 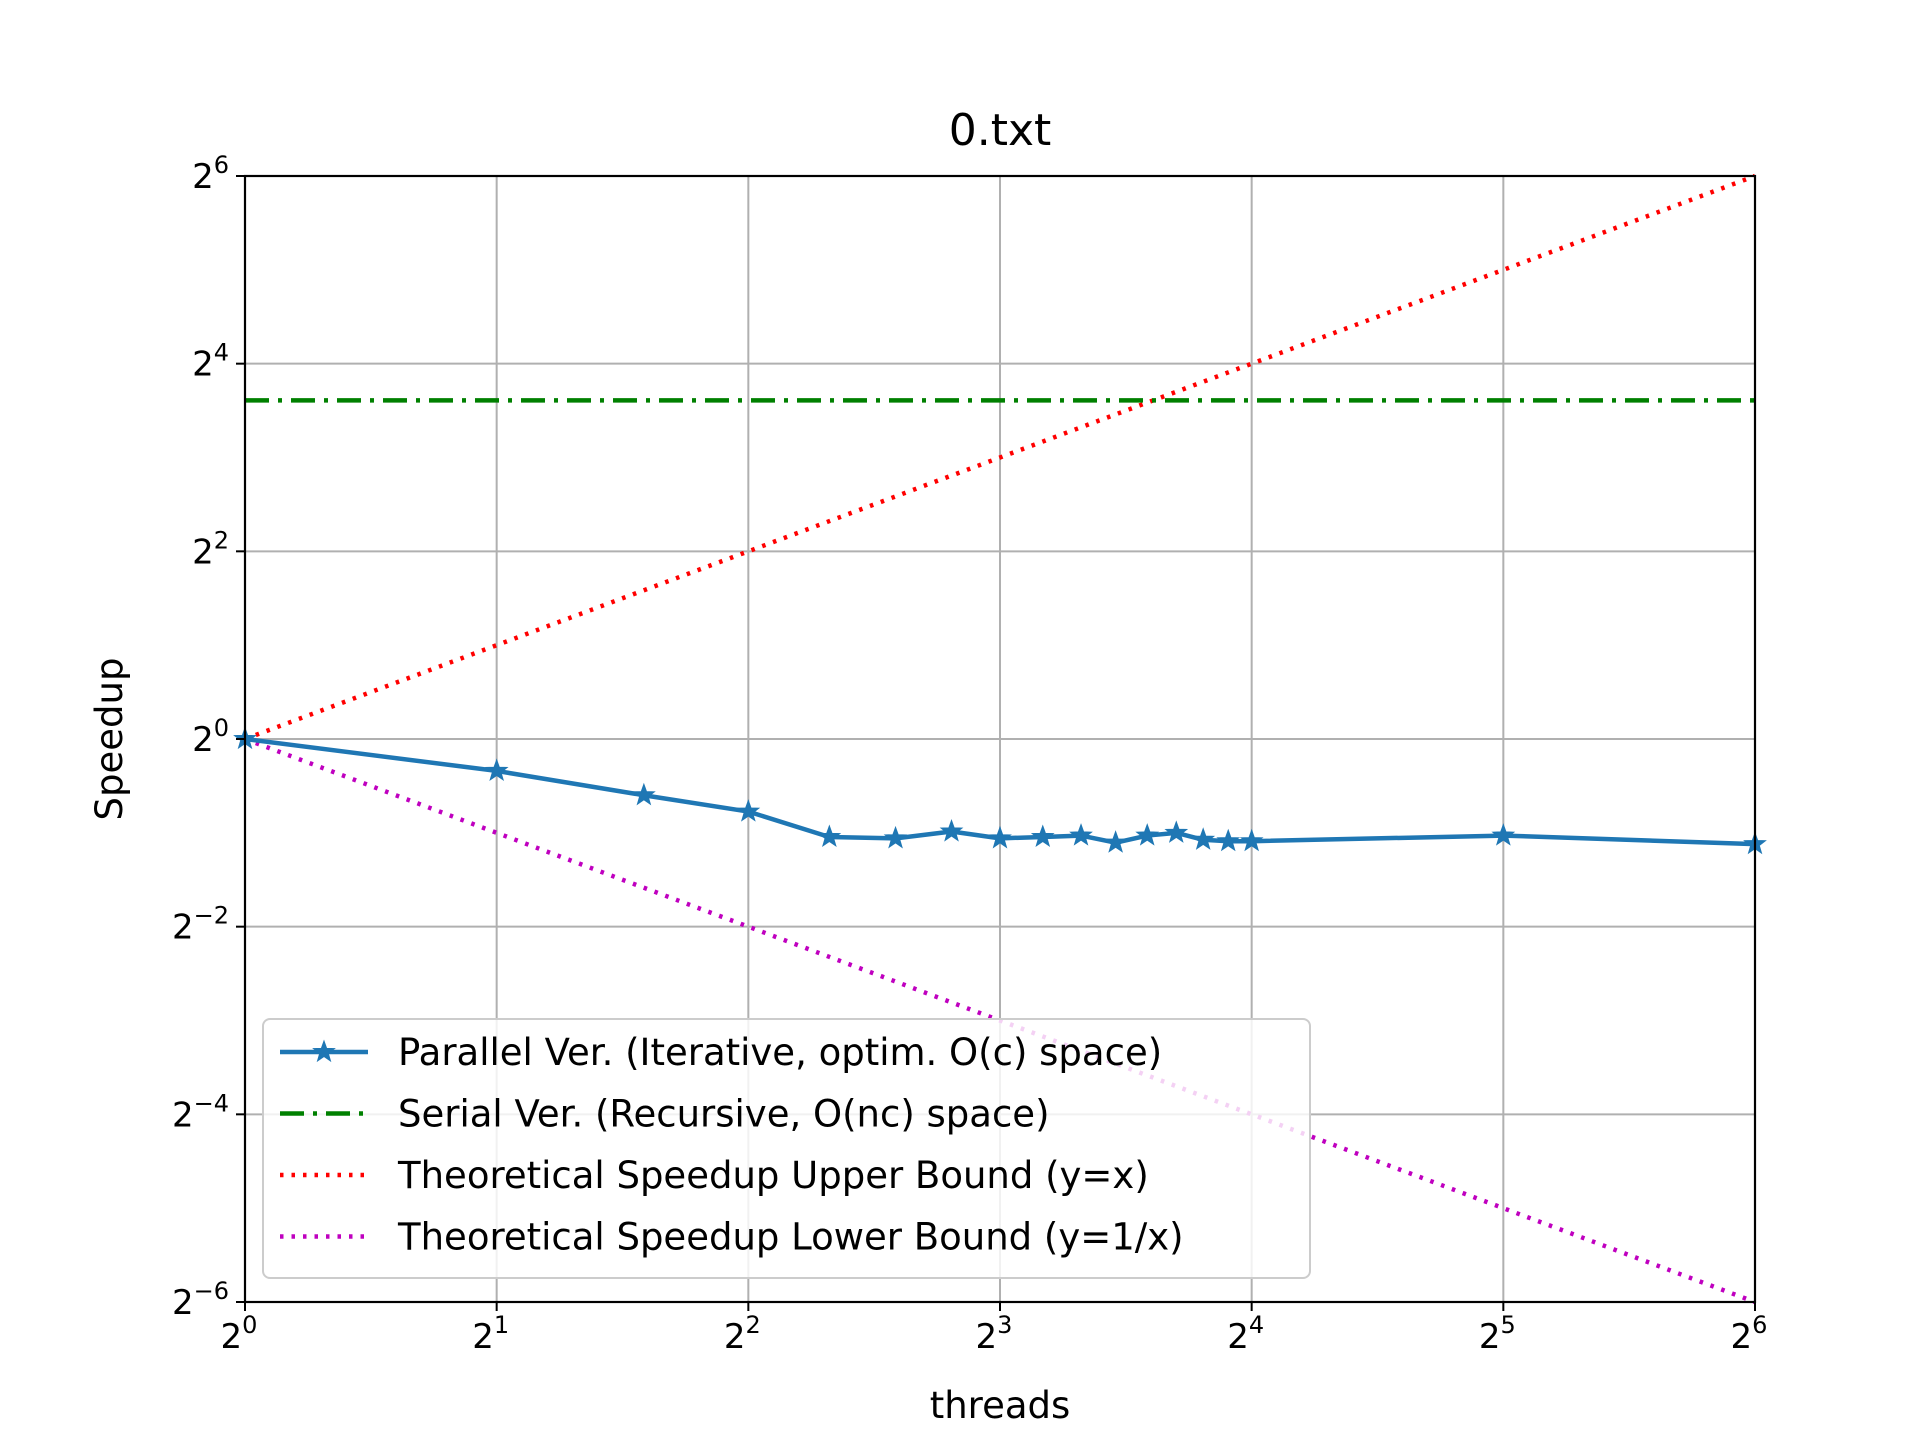 What do you see at coordinates (239, 1334) in the screenshot?
I see `x-tick-label: 20` at bounding box center [239, 1334].